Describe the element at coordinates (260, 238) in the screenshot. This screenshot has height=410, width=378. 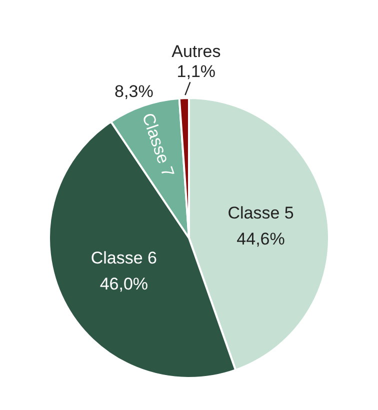
I see `data-label: 44,6%` at that location.